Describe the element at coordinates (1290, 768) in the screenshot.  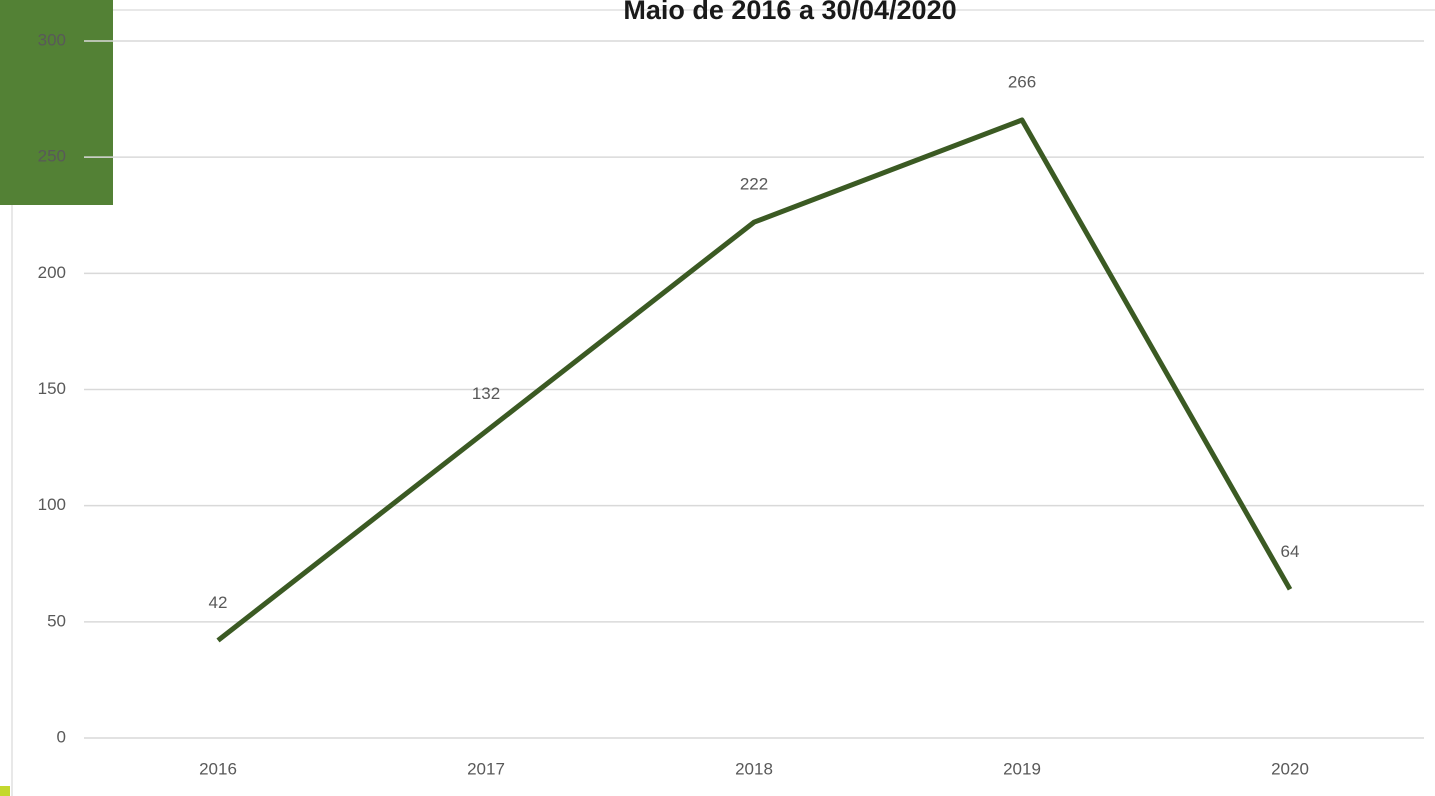
I see `x-tick-label: 2020` at that location.